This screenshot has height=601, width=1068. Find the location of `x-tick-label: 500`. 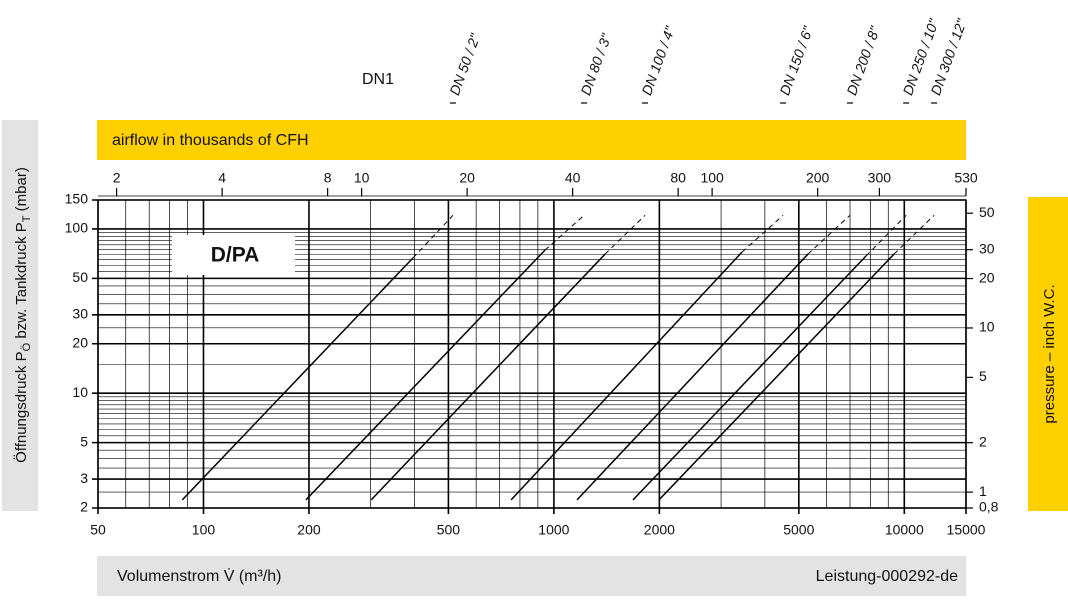

x-tick-label: 500 is located at coordinates (449, 530).